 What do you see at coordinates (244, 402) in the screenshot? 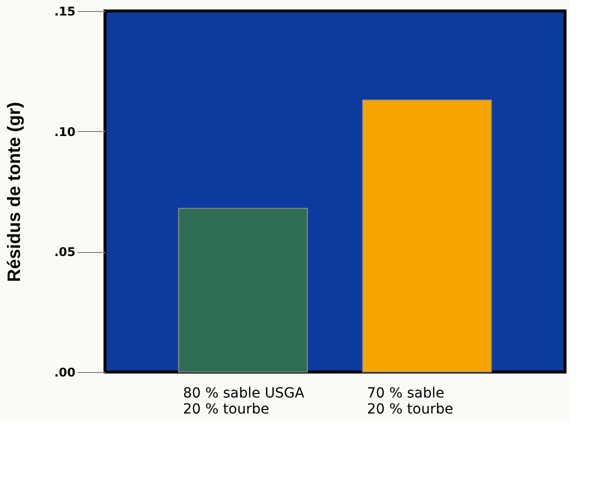
I see `x-tick-label: 80 % sable USGA 20 % tourbe` at bounding box center [244, 402].